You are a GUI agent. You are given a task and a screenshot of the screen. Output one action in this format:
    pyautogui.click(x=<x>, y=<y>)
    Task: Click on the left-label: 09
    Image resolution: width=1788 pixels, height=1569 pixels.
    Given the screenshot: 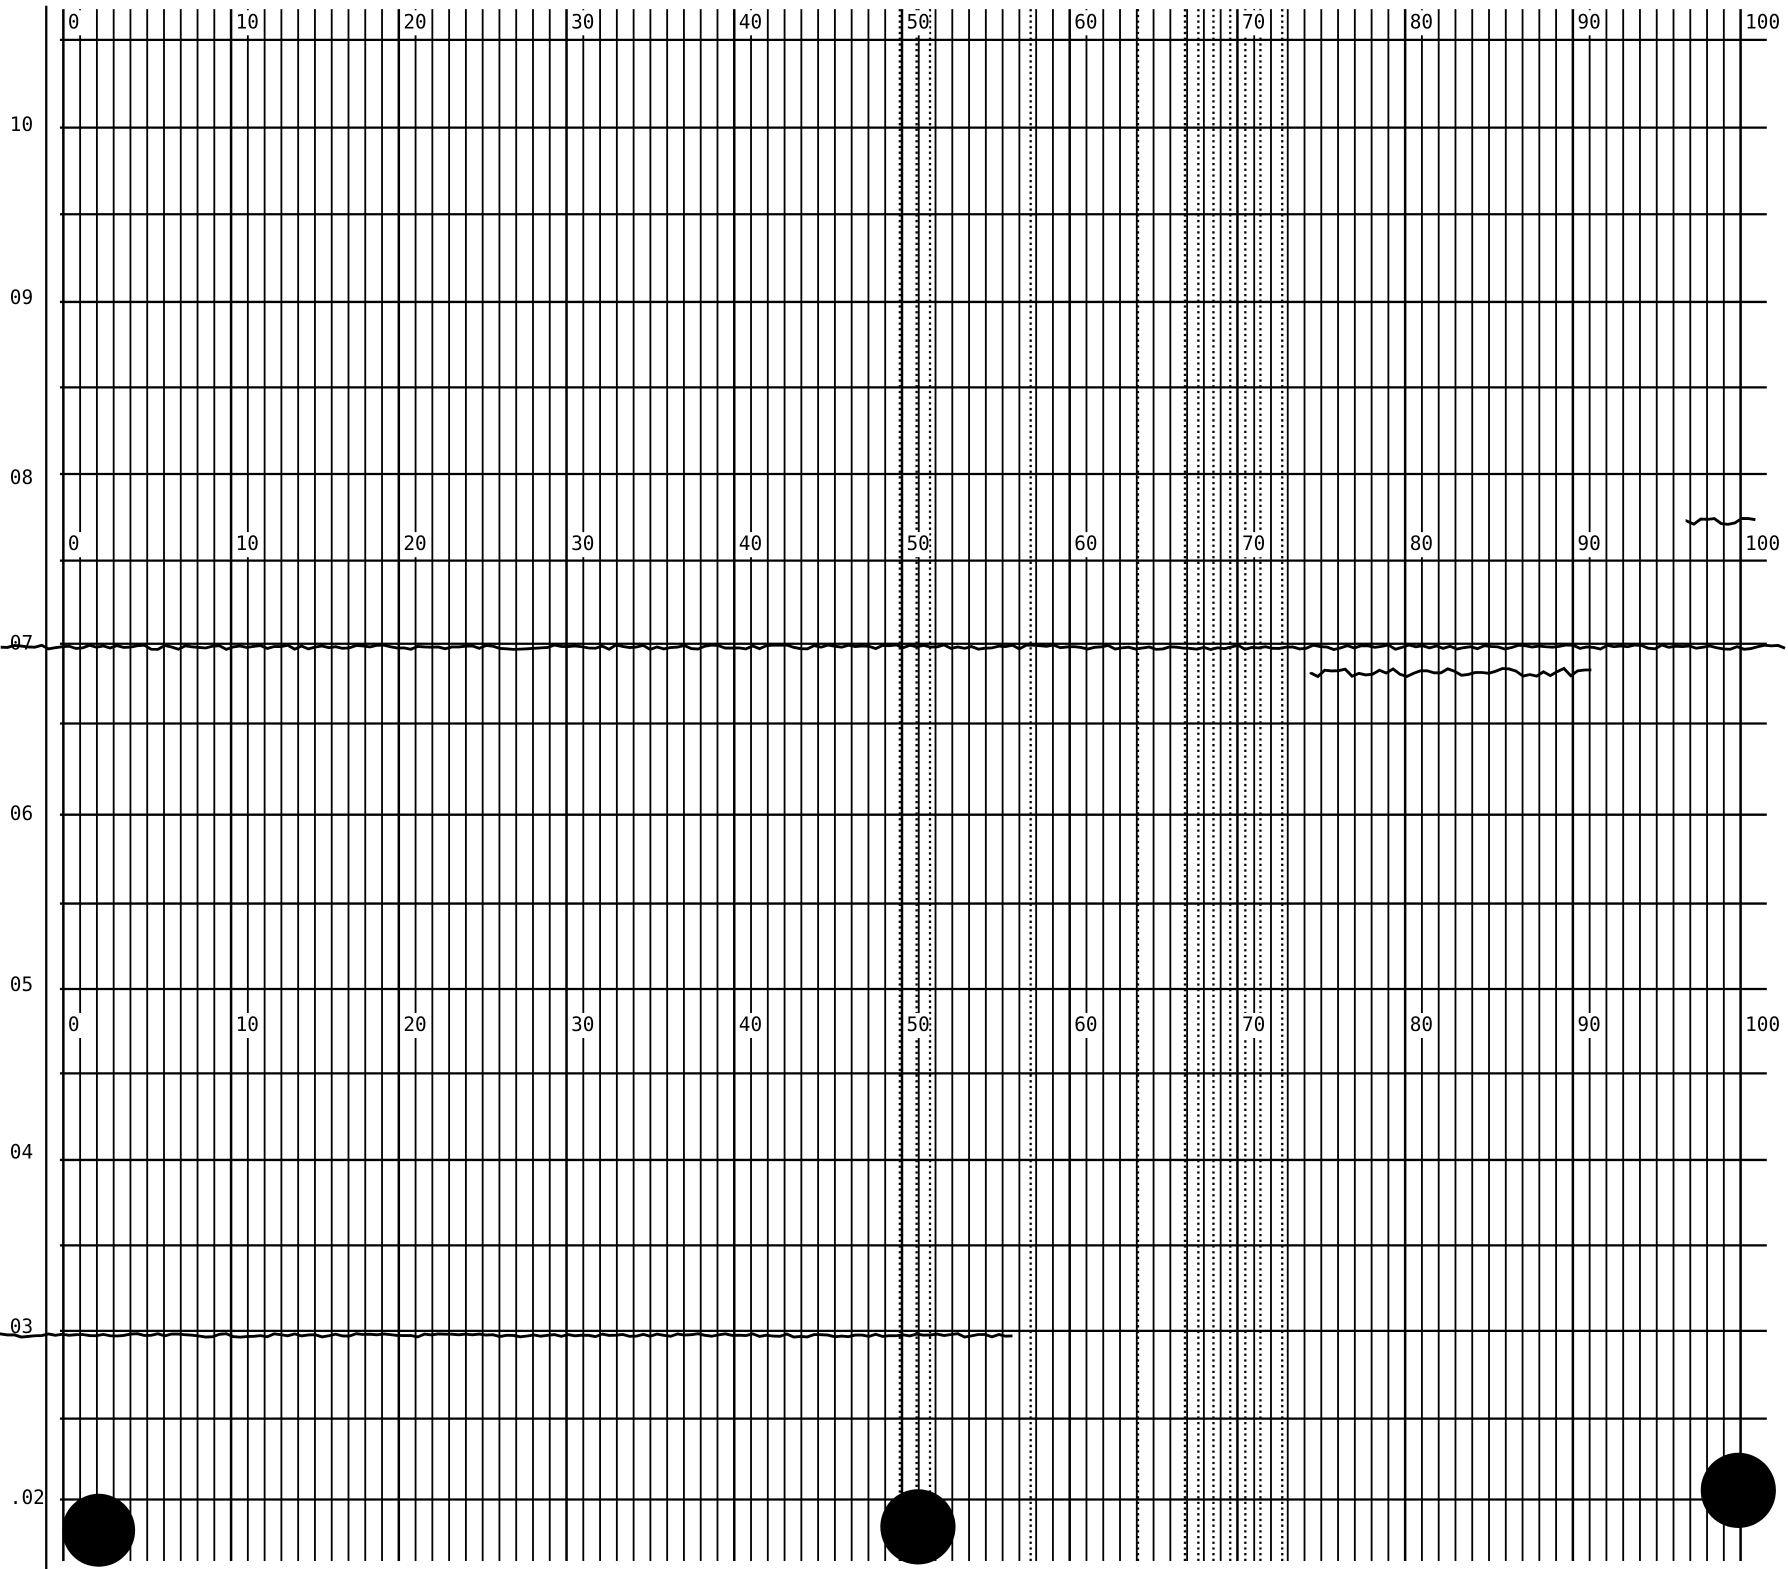 What is the action you would take?
    pyautogui.click(x=21, y=297)
    